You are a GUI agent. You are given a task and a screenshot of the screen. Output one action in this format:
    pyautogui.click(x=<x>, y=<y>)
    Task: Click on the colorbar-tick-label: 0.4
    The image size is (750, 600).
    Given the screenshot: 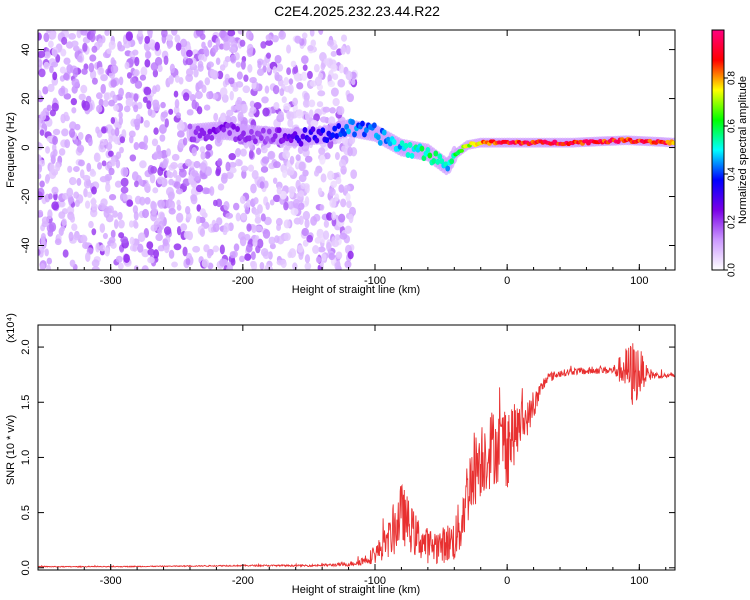 What is the action you would take?
    pyautogui.click(x=732, y=174)
    